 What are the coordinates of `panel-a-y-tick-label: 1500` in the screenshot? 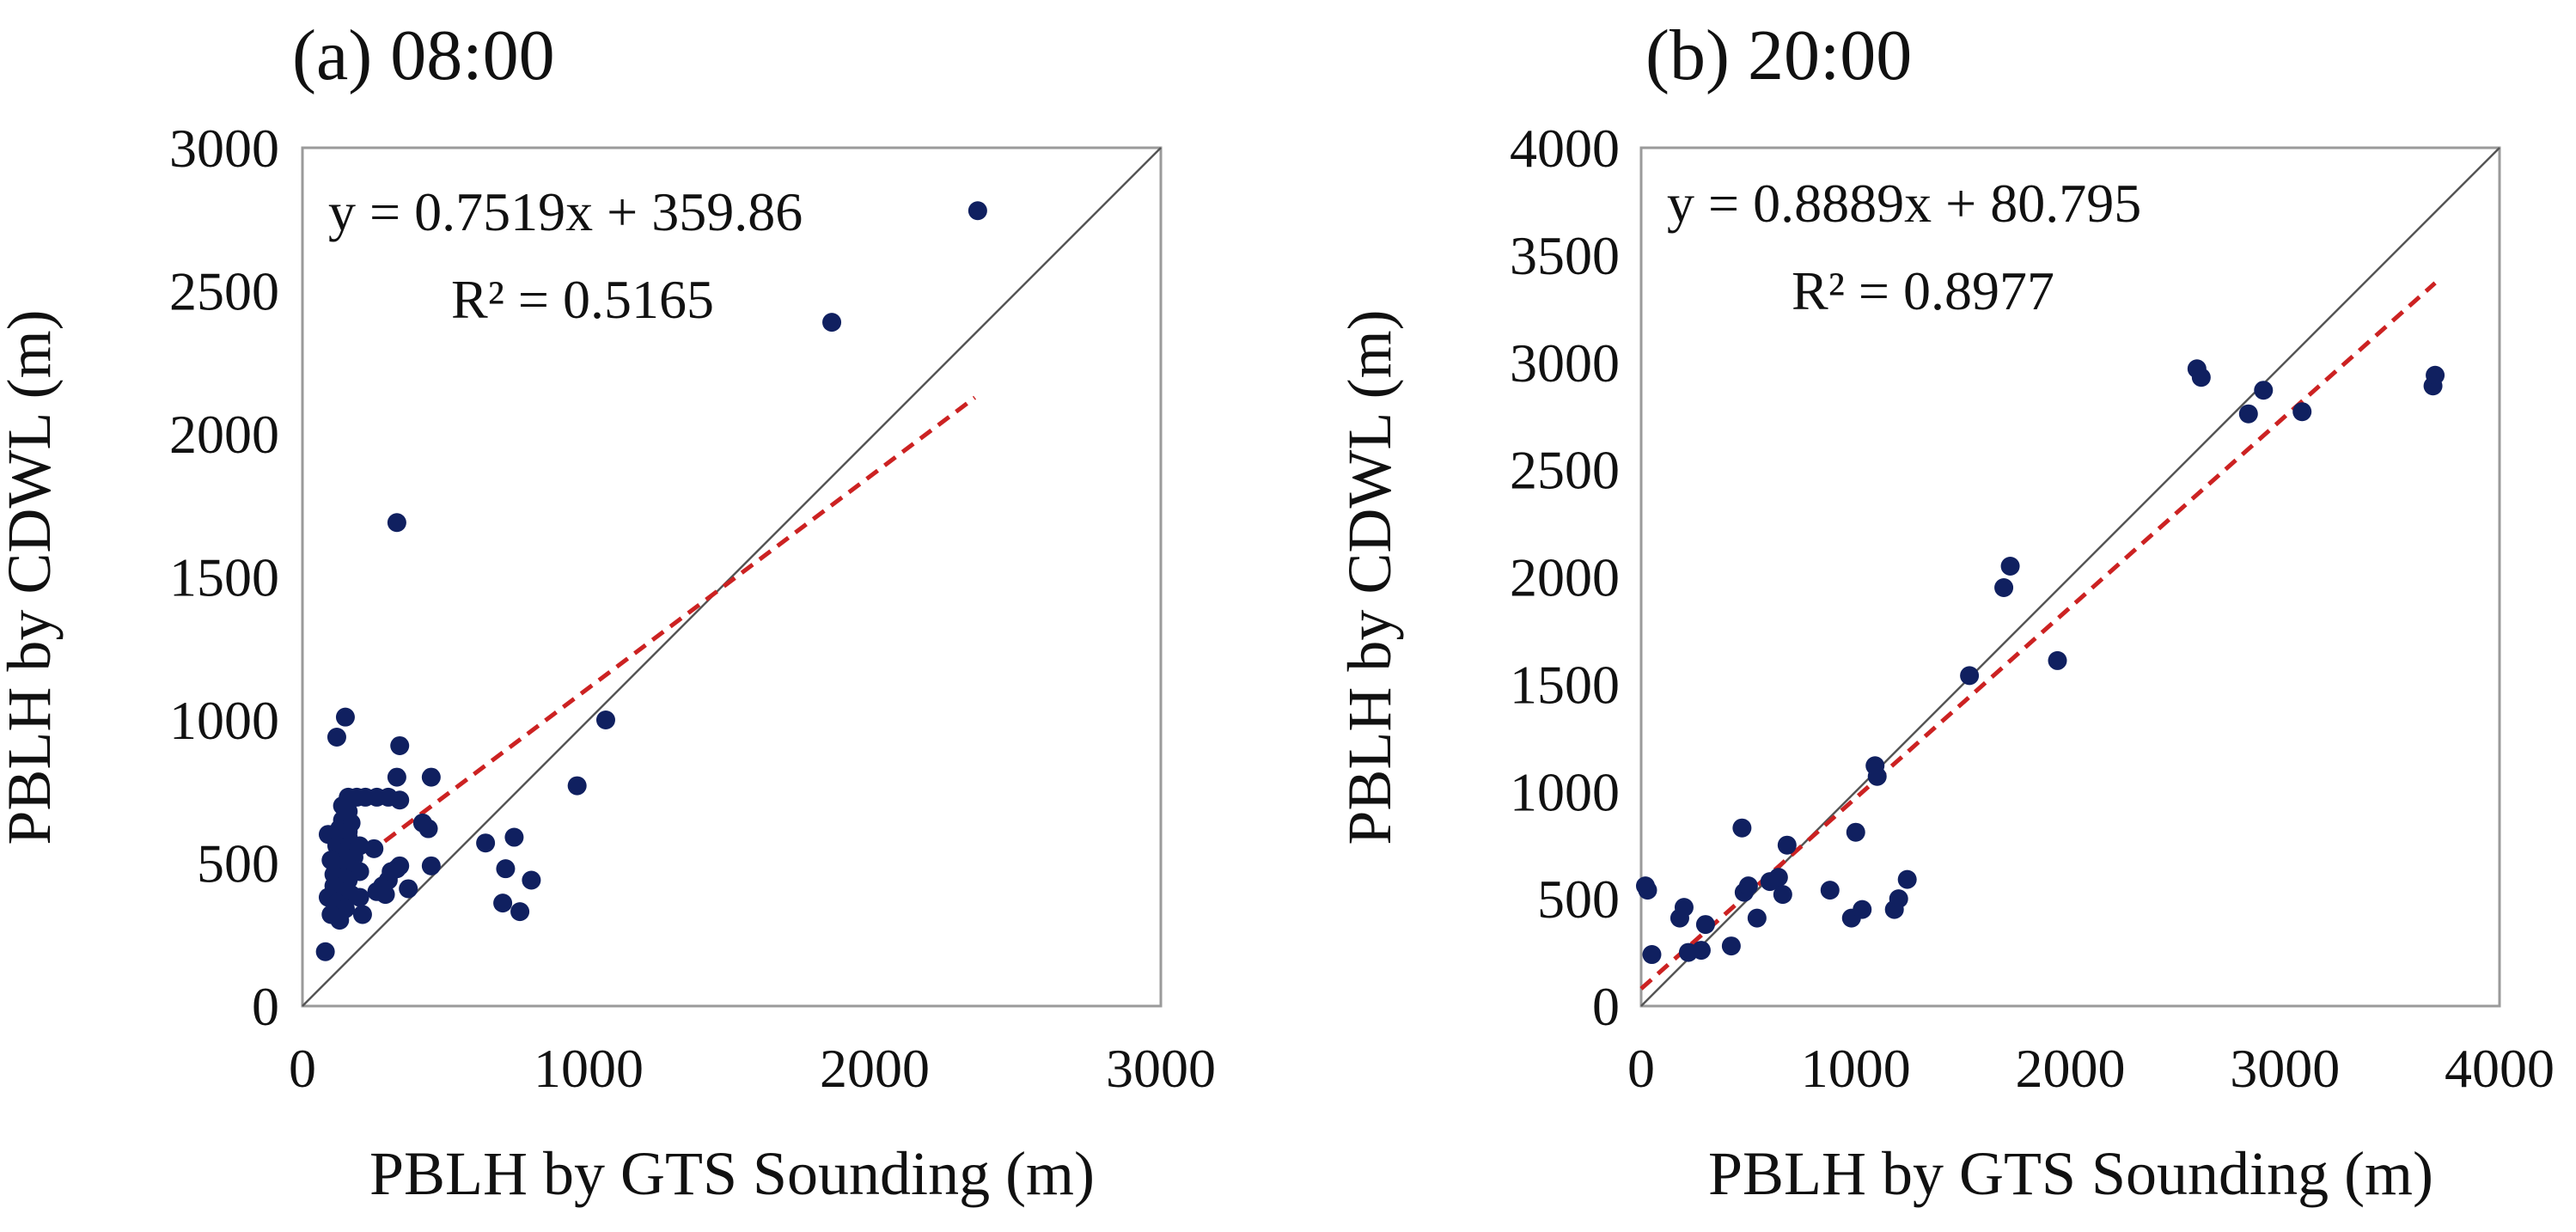 It's located at (224, 577).